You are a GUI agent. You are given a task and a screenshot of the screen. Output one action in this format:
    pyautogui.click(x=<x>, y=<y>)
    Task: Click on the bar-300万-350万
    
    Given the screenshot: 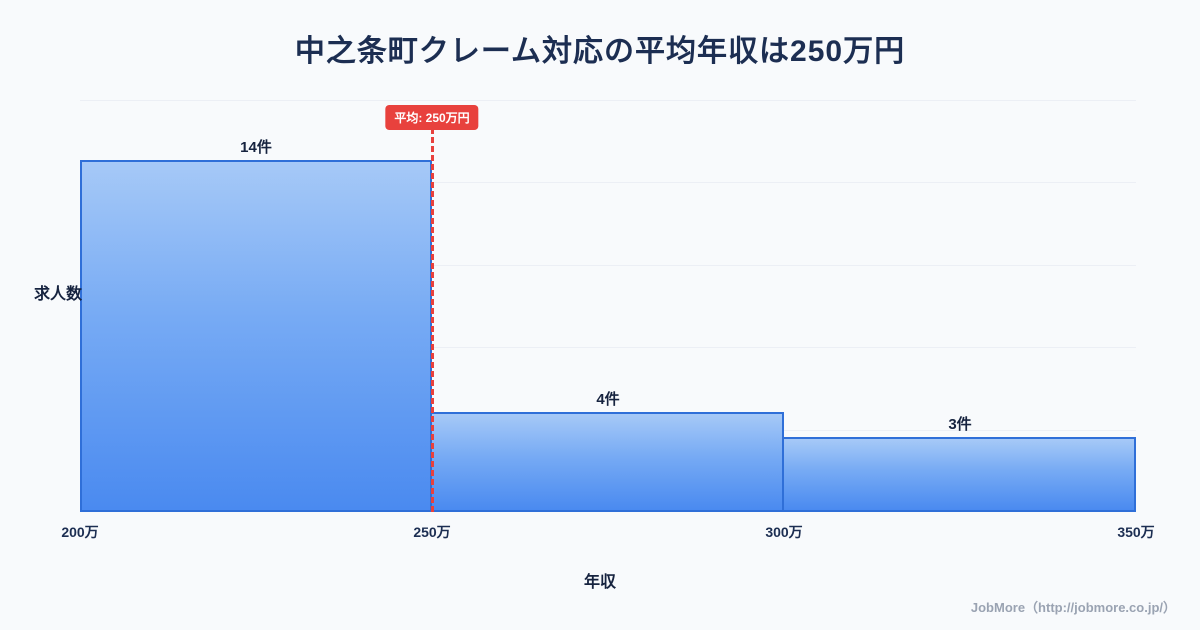 What is the action you would take?
    pyautogui.click(x=960, y=474)
    